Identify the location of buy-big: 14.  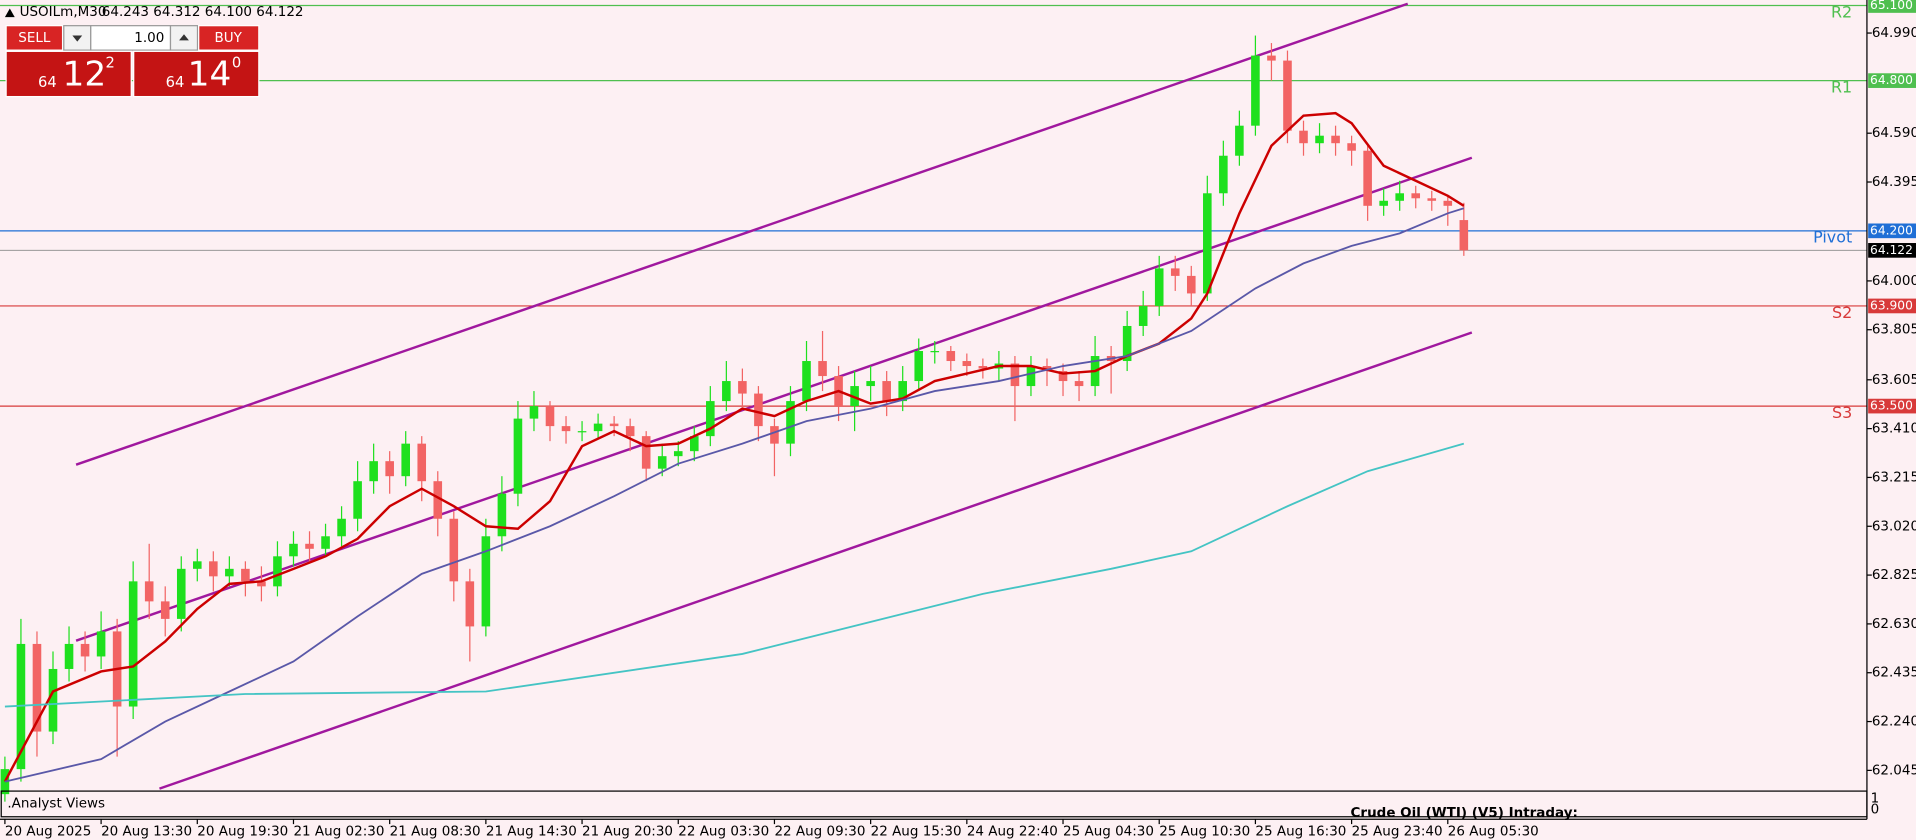
(210, 74).